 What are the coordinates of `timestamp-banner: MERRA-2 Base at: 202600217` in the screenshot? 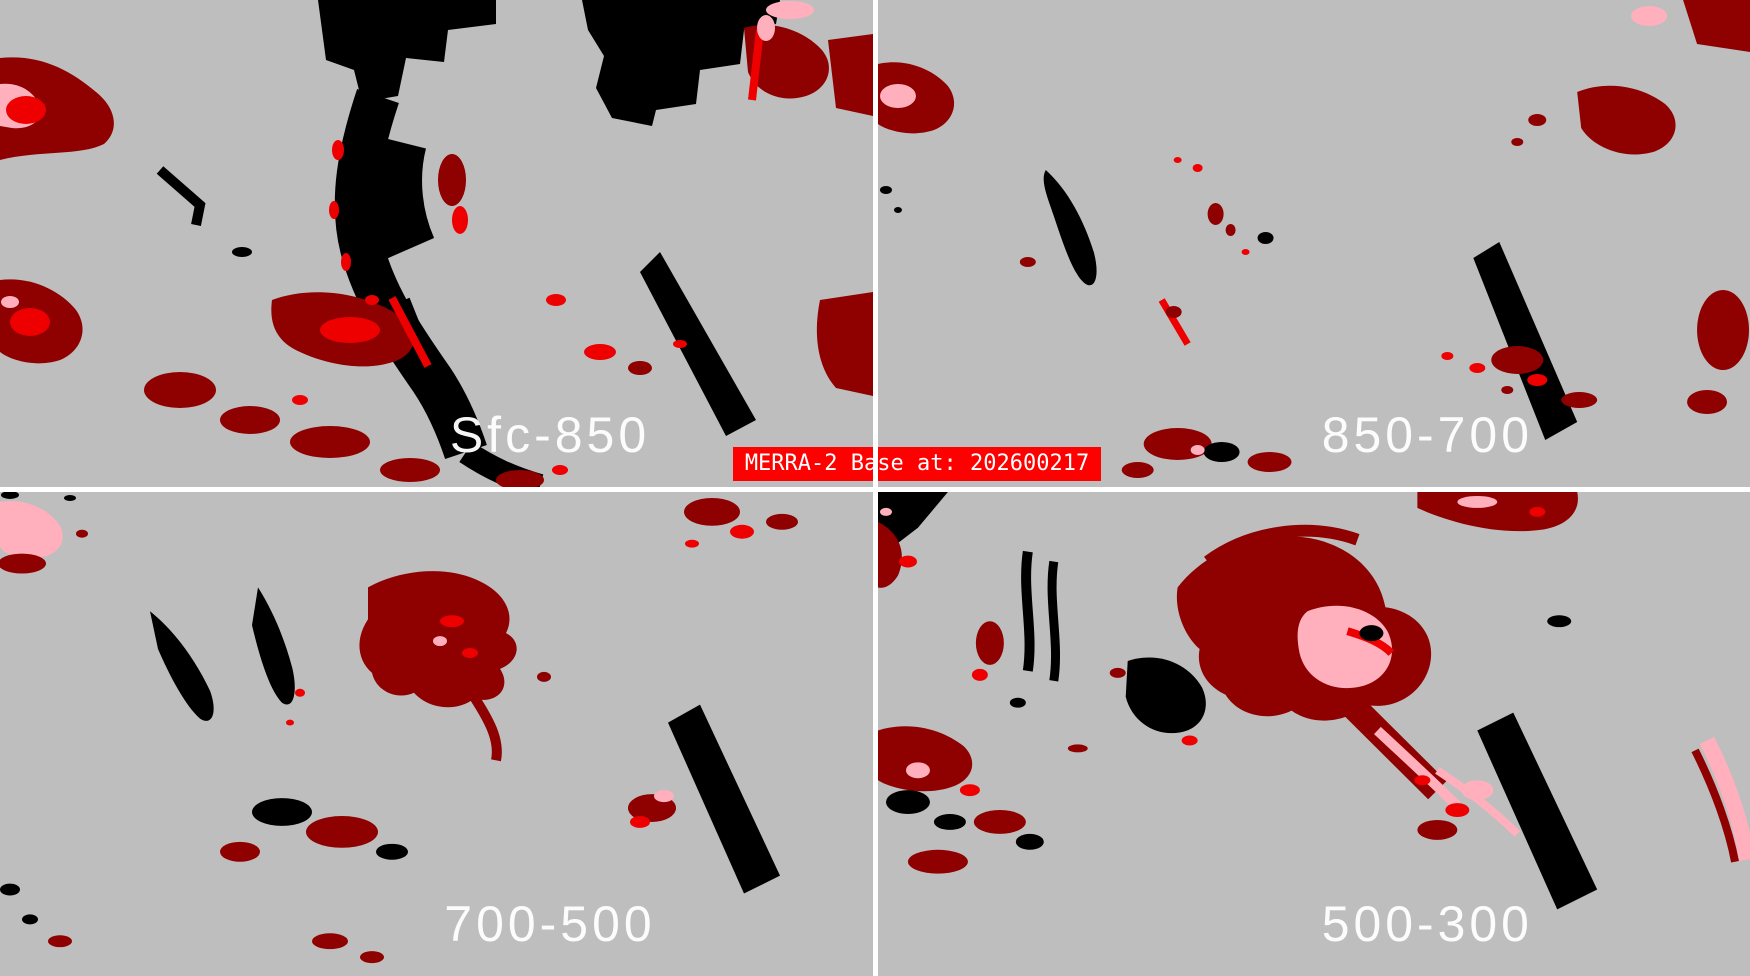 It's located at (917, 464).